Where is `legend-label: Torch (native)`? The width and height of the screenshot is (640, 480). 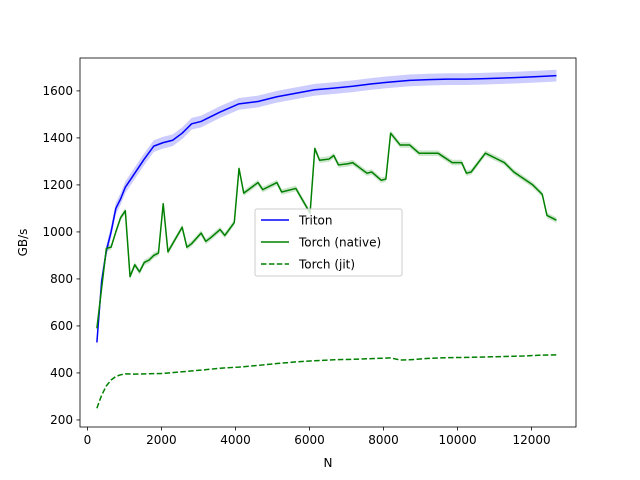
legend-label: Torch (native) is located at coordinates (339, 243).